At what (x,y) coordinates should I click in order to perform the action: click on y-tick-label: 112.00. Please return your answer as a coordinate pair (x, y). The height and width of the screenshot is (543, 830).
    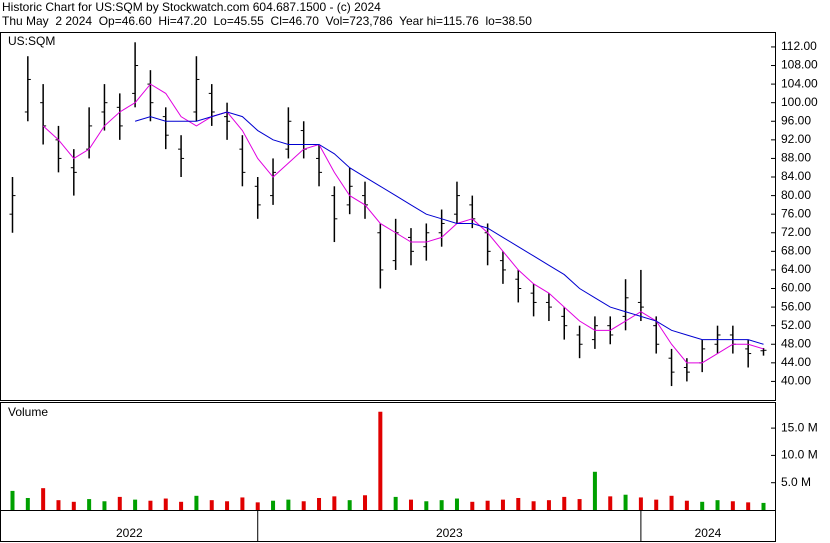
    Looking at the image, I should click on (799, 46).